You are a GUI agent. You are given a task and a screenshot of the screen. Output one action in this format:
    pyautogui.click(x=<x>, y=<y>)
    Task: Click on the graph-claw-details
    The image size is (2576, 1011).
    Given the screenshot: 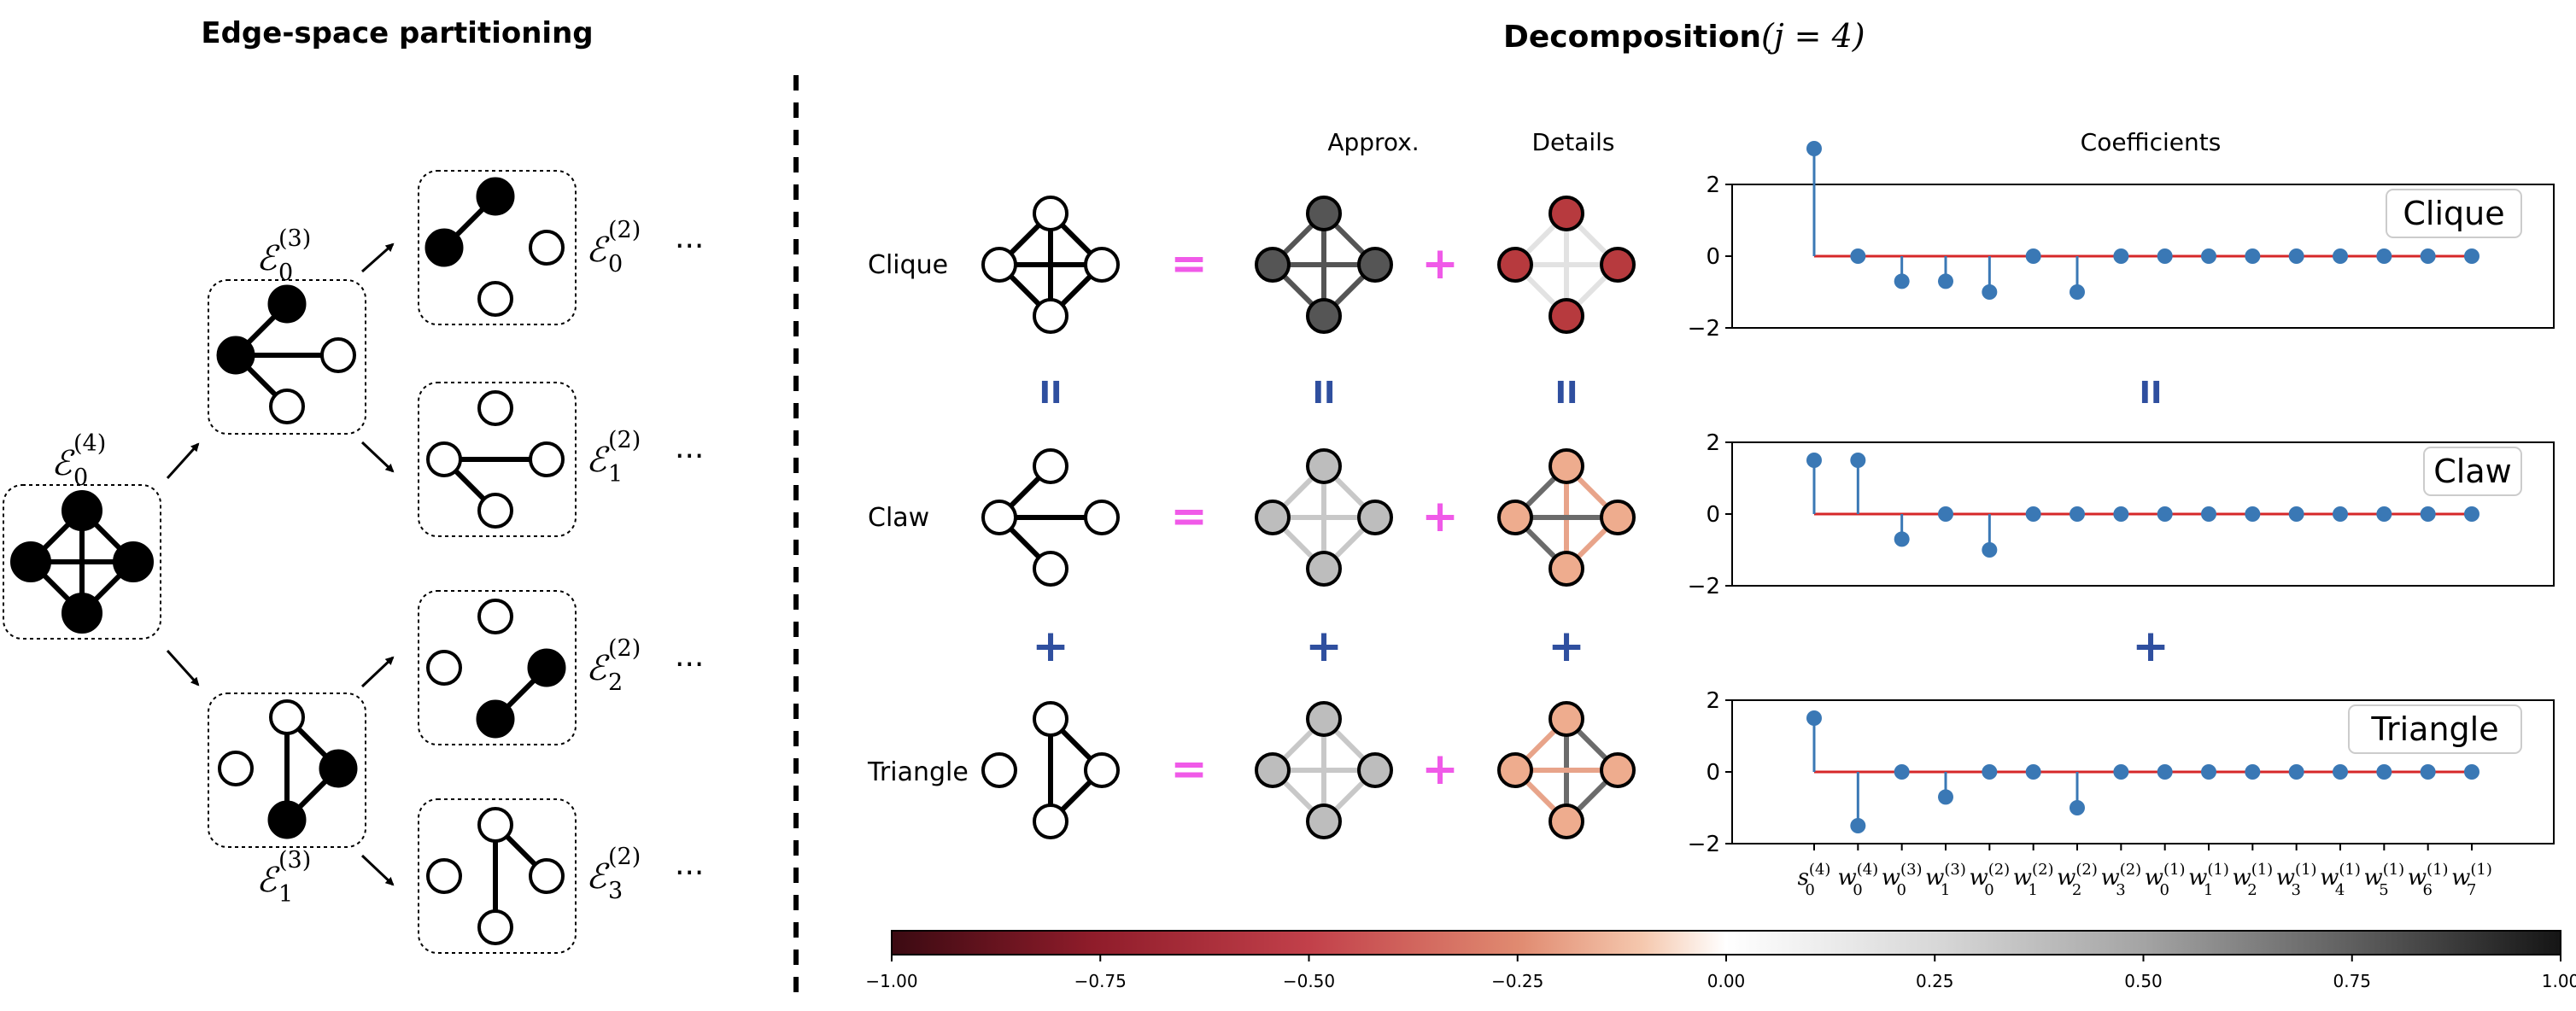 What is the action you would take?
    pyautogui.click(x=1566, y=517)
    